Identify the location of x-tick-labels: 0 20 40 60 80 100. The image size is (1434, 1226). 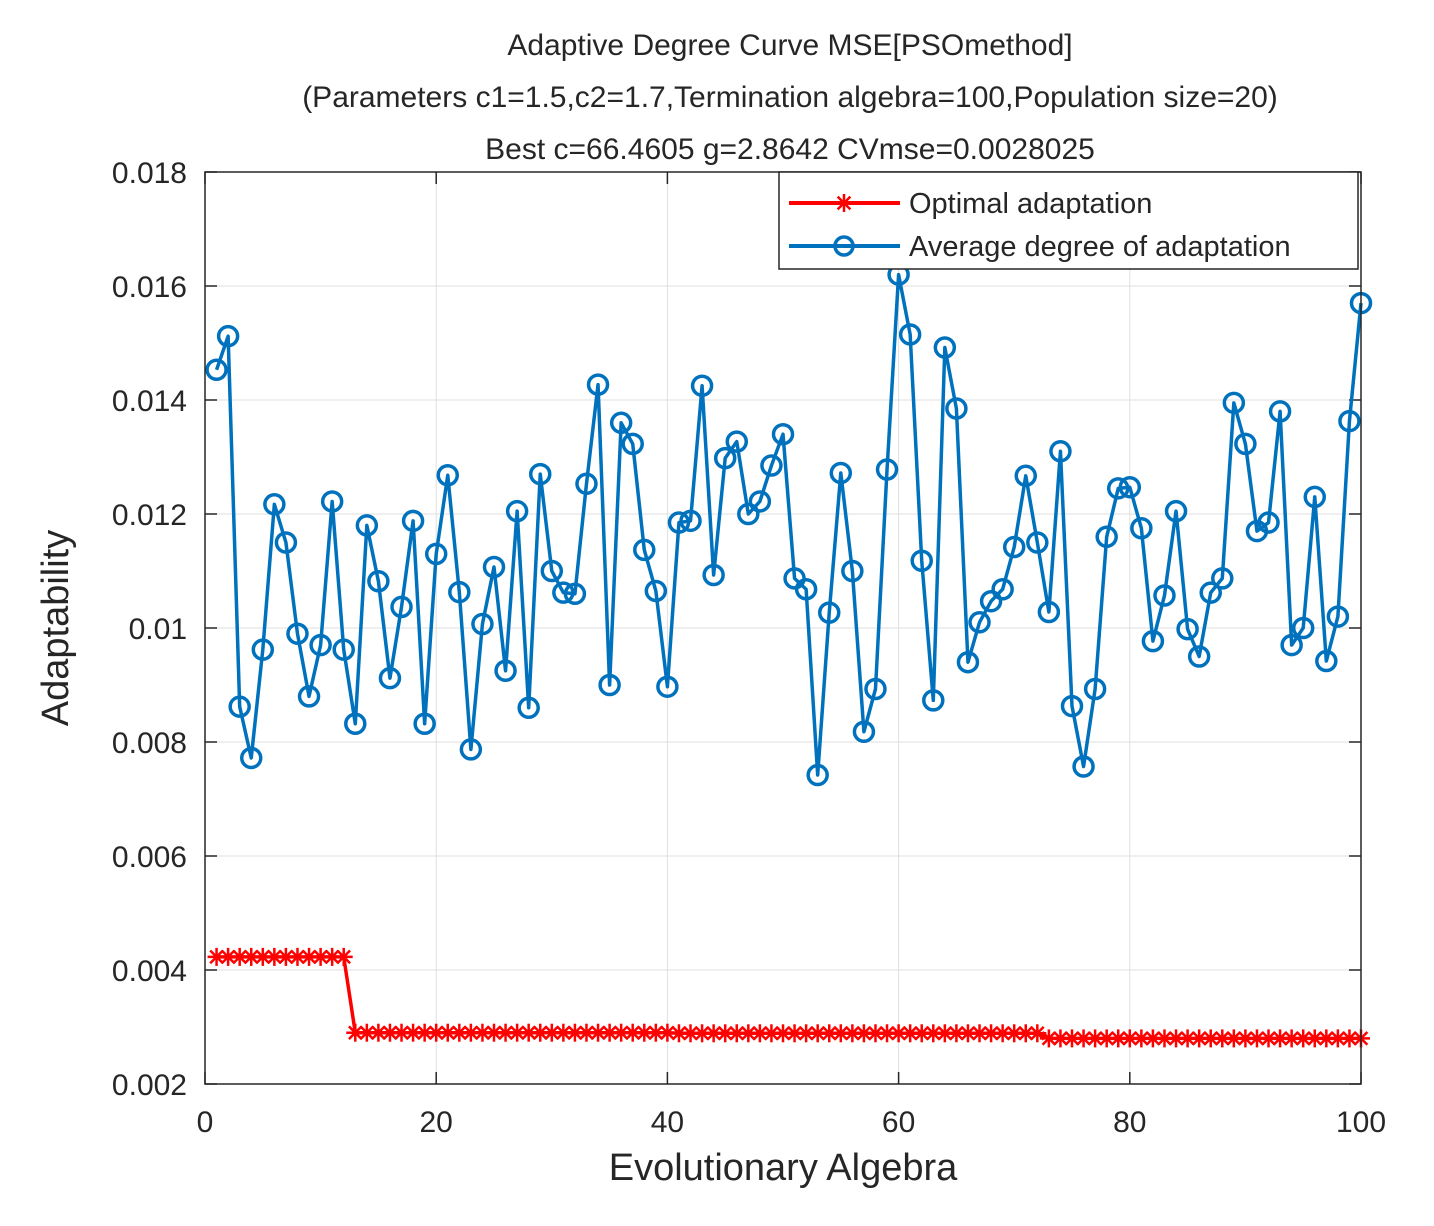
(791, 1122).